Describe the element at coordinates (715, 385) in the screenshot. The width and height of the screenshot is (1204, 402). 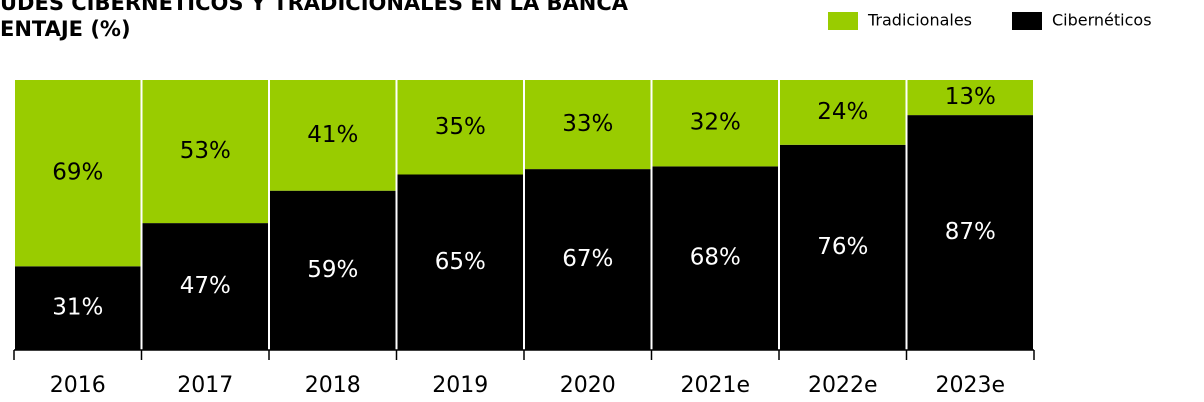
I see `x-tick-label: 2021e` at that location.